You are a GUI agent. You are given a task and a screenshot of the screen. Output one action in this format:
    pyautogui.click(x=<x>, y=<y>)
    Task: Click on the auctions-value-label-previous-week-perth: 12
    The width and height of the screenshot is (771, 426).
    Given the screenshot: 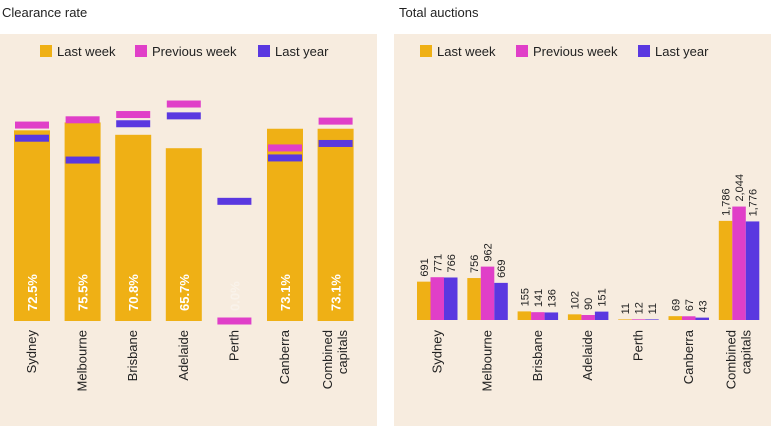 What is the action you would take?
    pyautogui.click(x=639, y=308)
    